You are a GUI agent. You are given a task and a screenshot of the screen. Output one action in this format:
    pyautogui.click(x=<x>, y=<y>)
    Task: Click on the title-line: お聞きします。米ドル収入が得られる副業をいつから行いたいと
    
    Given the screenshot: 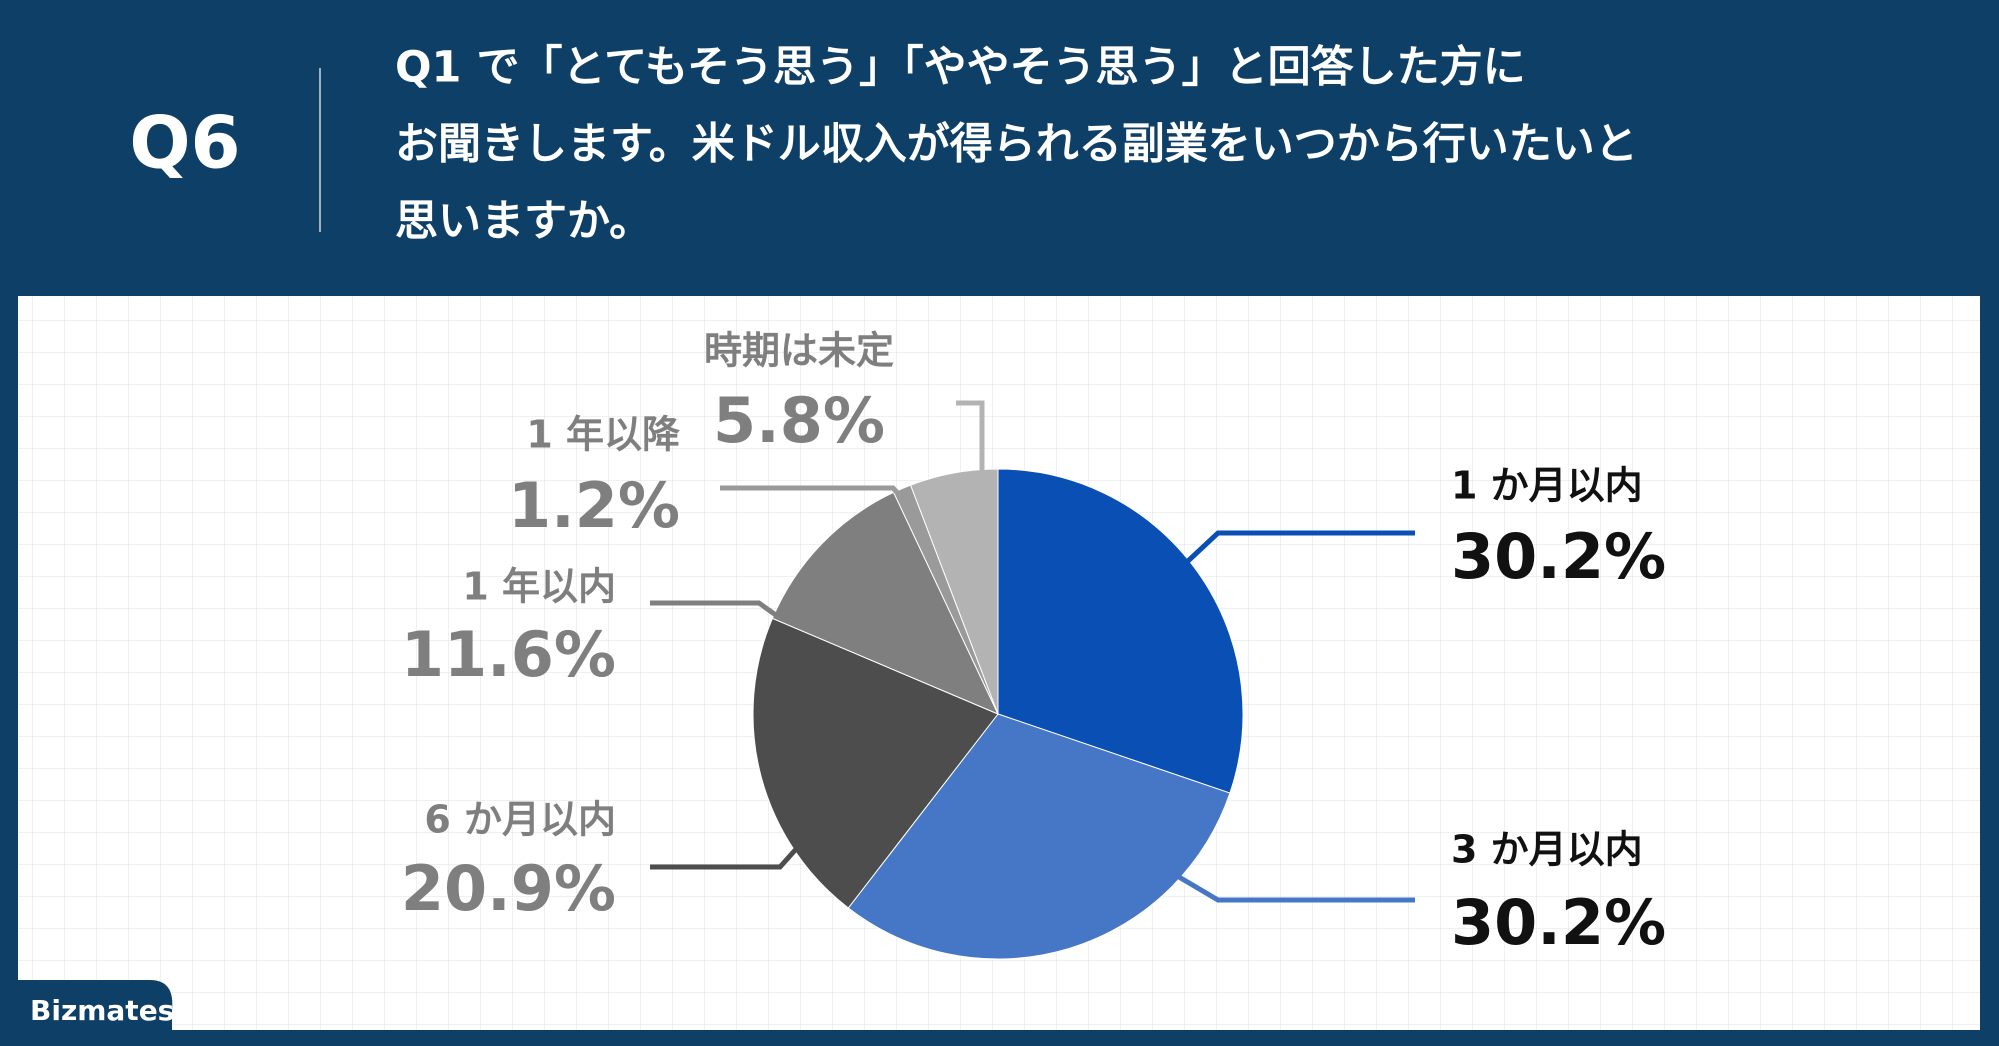 What is the action you would take?
    pyautogui.click(x=1016, y=145)
    